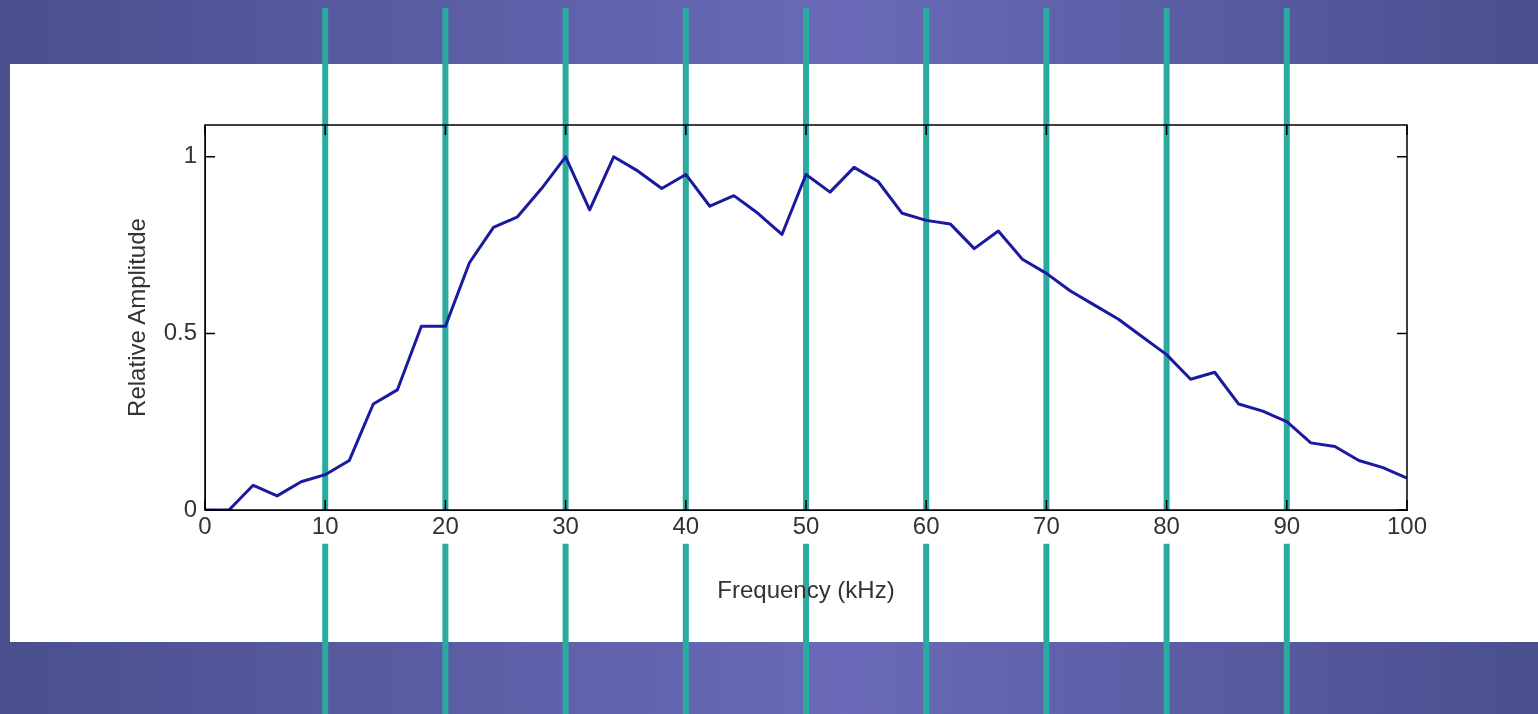  Describe the element at coordinates (806, 526) in the screenshot. I see `x-tick-label: 50` at that location.